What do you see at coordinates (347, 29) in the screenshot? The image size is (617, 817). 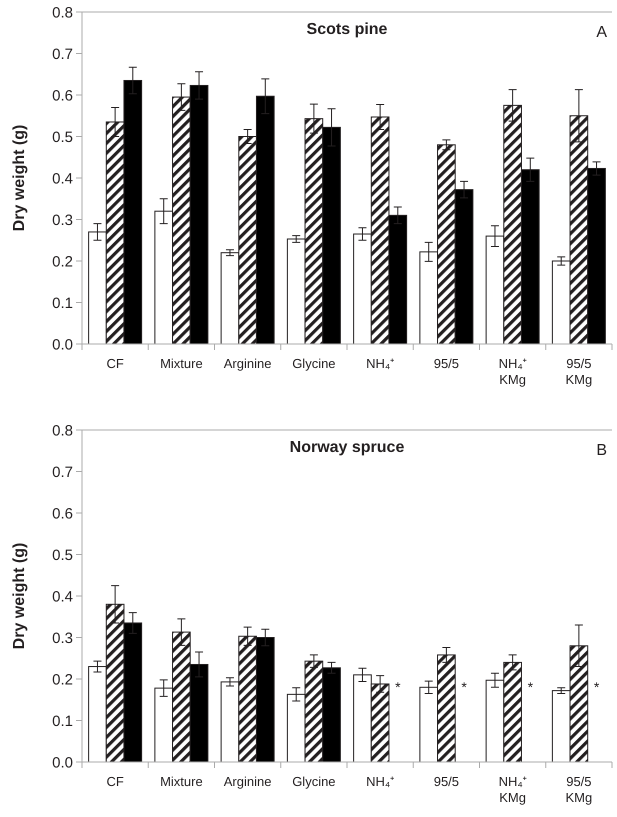 I see `text: Scots pine` at bounding box center [347, 29].